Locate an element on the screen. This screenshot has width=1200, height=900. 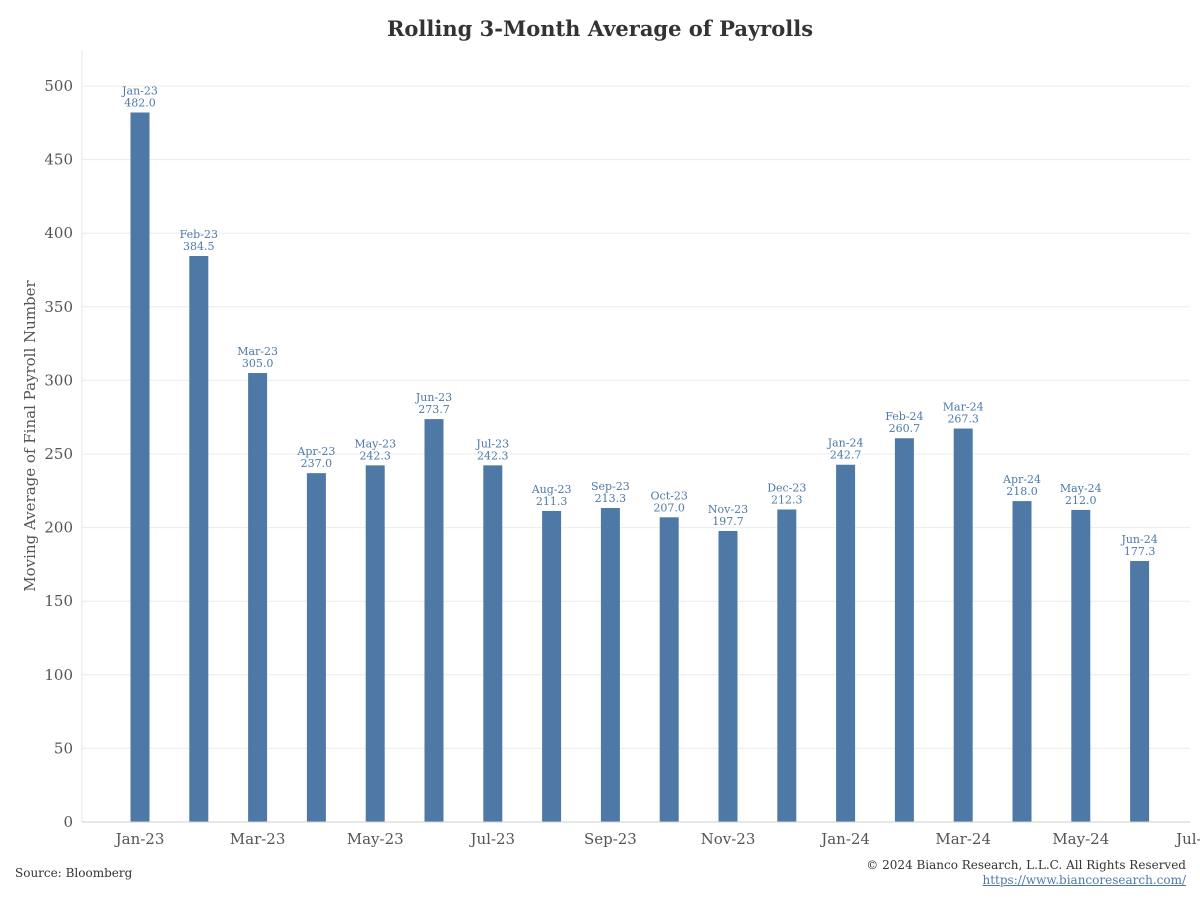
bar-category-label: Jan-24 is located at coordinates (845, 443).